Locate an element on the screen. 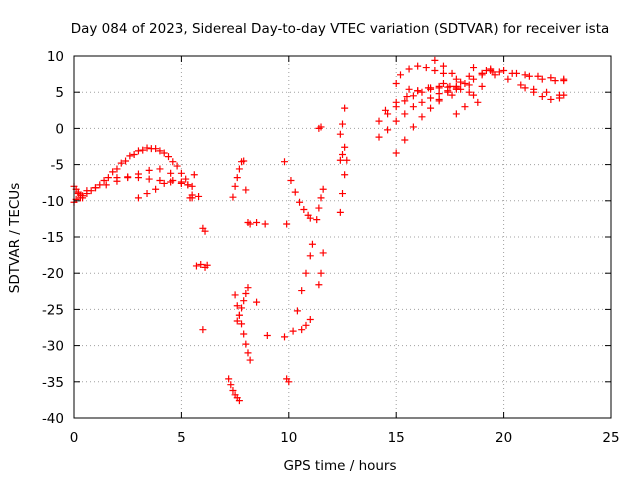 This screenshot has width=640, height=480. y-tick-label: 5 is located at coordinates (59, 93).